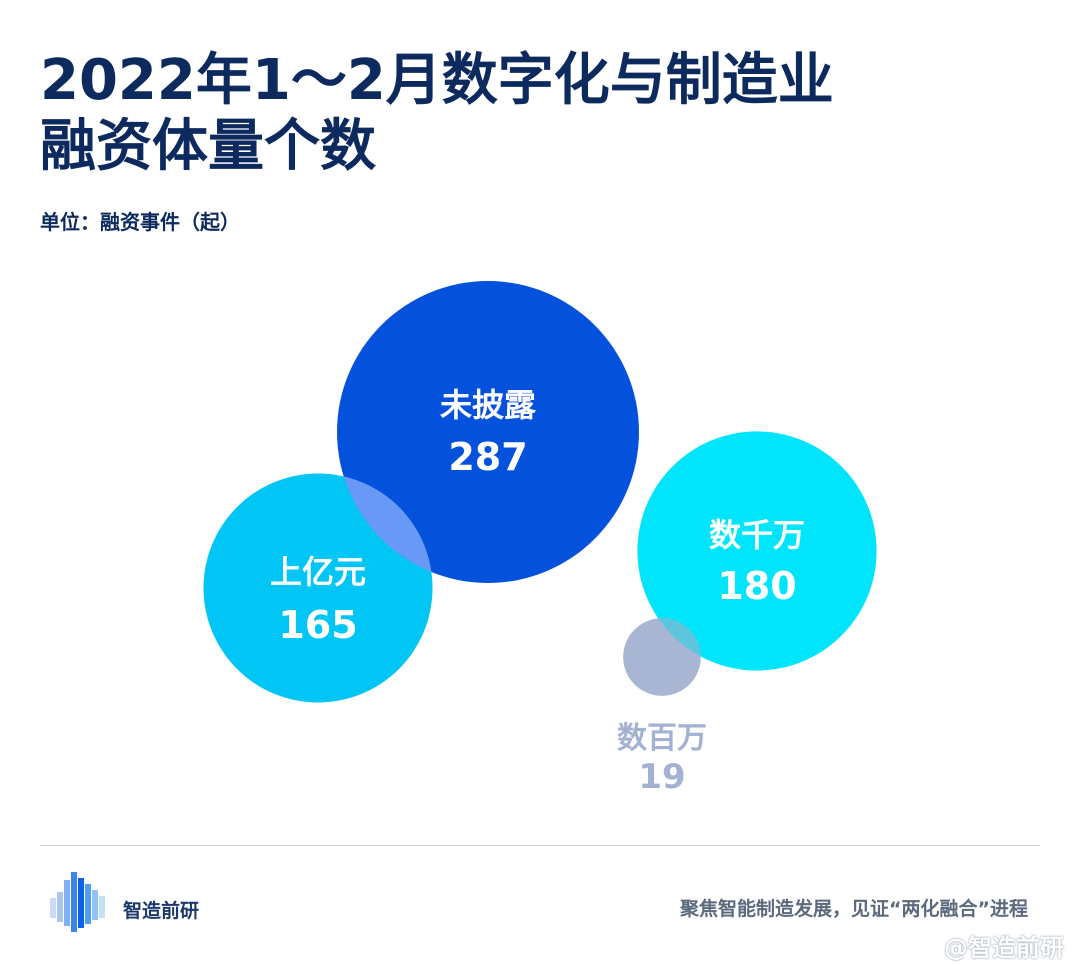 Image resolution: width=1080 pixels, height=966 pixels. I want to click on chart-title: 2022年1～2月数字化与制造业 融资体量个数, so click(437, 114).